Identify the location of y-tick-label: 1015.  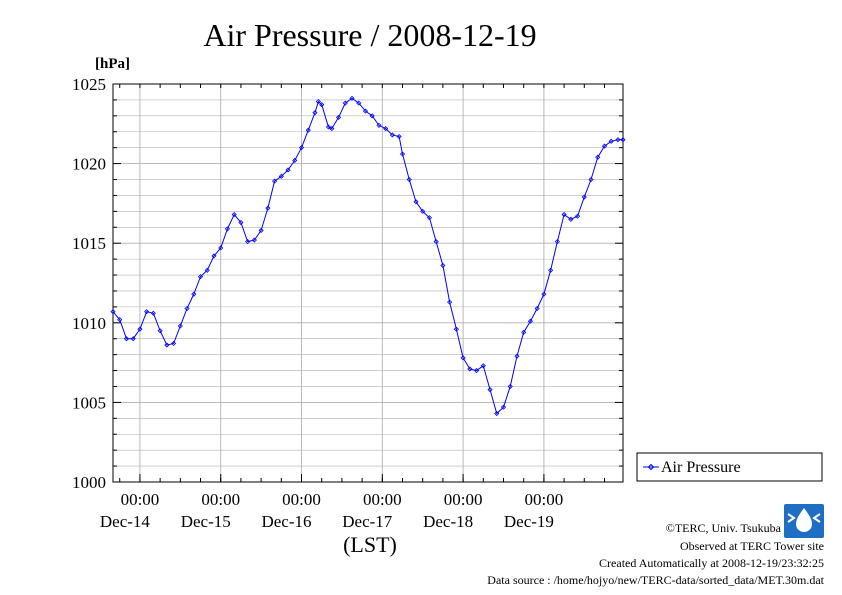
(89, 243).